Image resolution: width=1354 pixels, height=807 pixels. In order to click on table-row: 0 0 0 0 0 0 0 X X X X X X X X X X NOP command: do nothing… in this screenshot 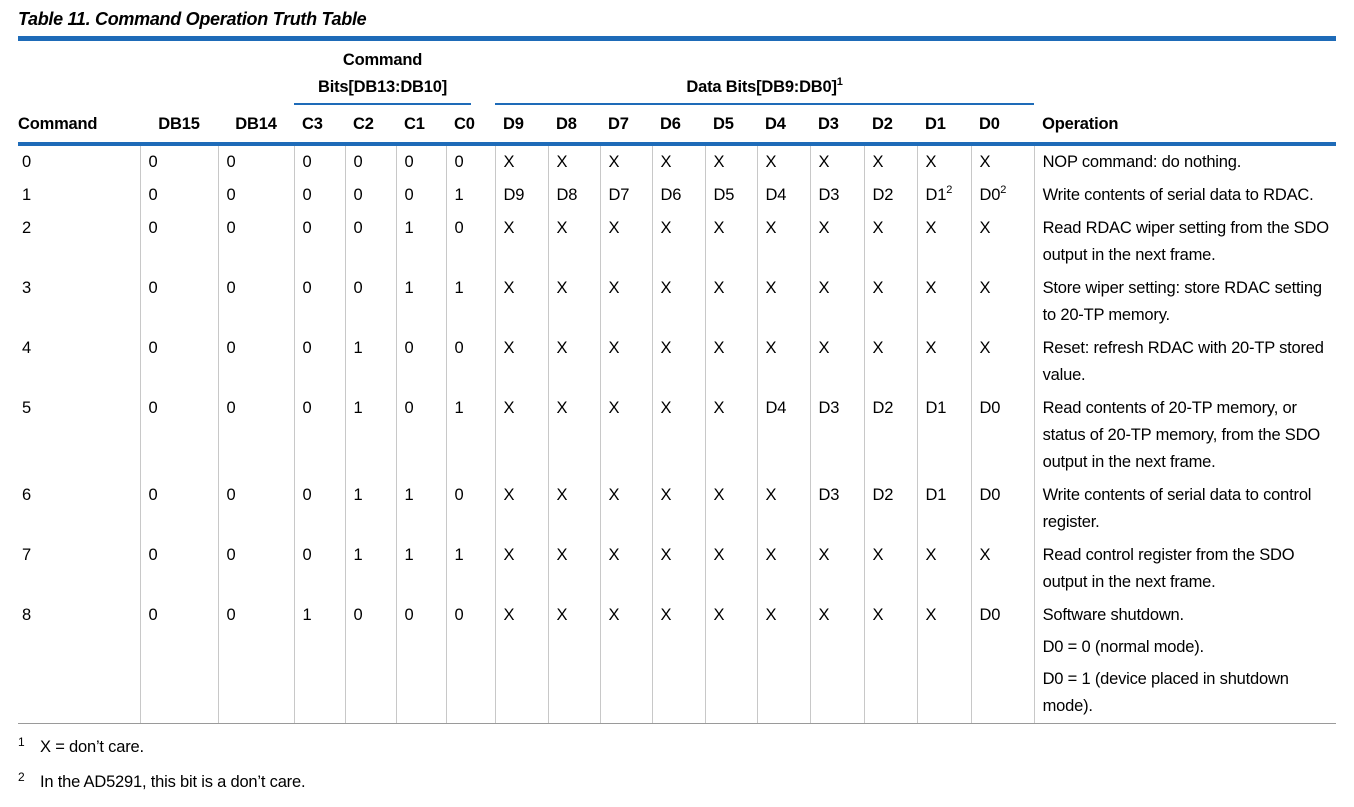, I will do `click(677, 161)`.